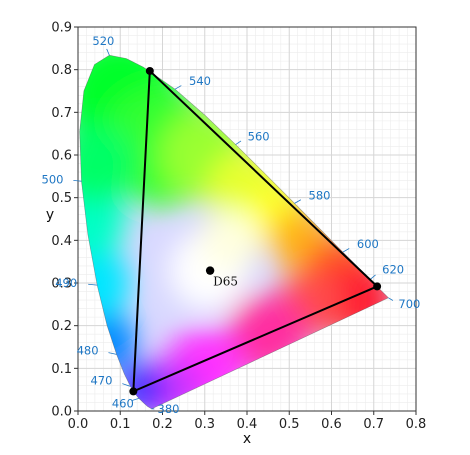 Image resolution: width=470 pixels, height=455 pixels. Describe the element at coordinates (78, 424) in the screenshot. I see `x-tick-label: 0.0` at that location.